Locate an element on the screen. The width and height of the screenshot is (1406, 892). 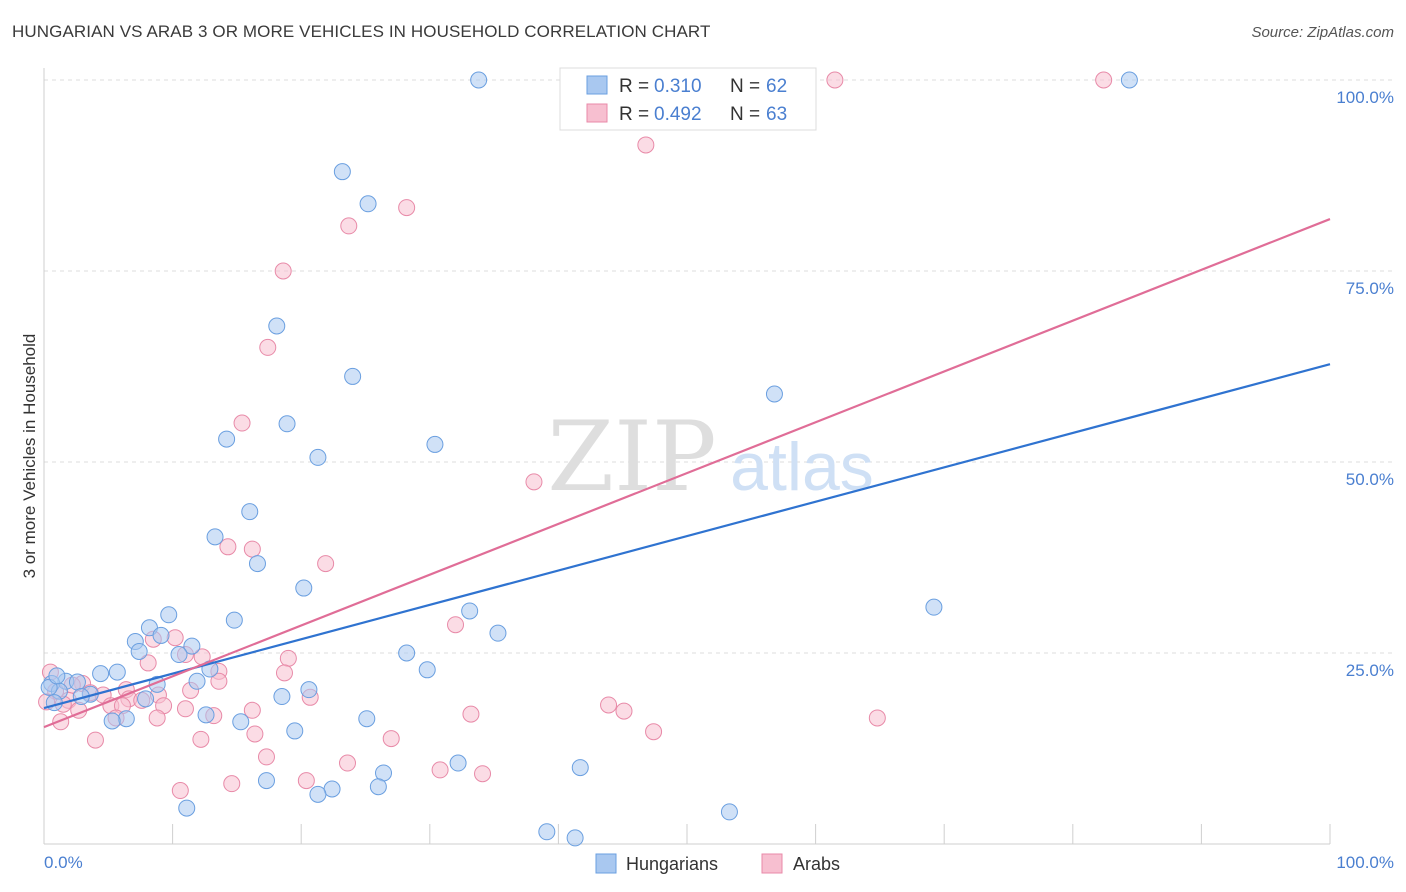
stats-legend-r-value: 0.492 is located at coordinates (678, 114).